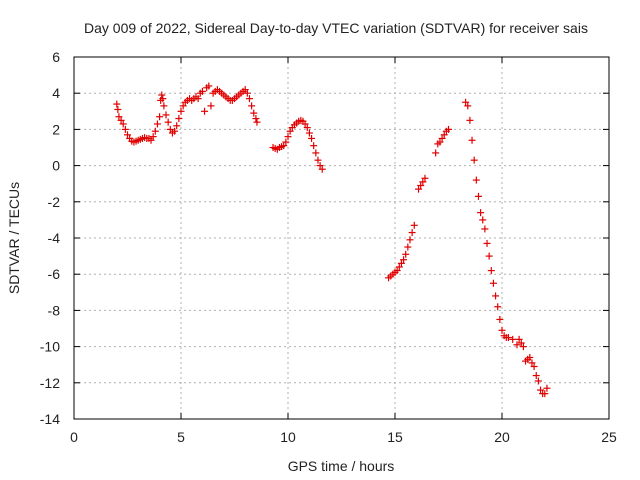 This screenshot has width=640, height=480. Describe the element at coordinates (56, 57) in the screenshot. I see `y-tick-label: 6` at that location.